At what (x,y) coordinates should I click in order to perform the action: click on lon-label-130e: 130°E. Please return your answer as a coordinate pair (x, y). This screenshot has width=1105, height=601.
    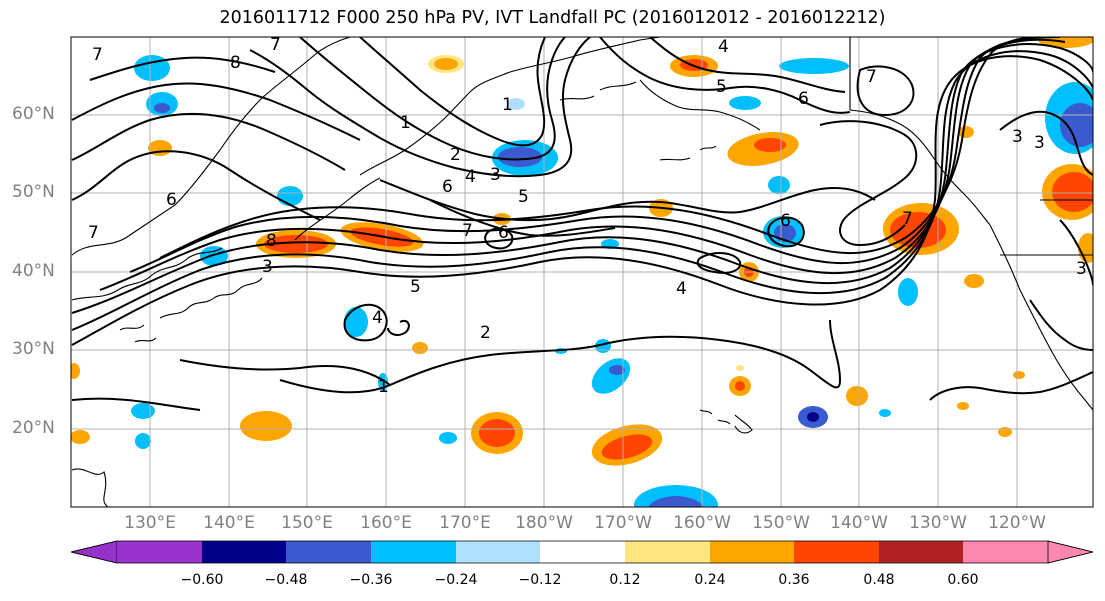
    Looking at the image, I should click on (150, 523).